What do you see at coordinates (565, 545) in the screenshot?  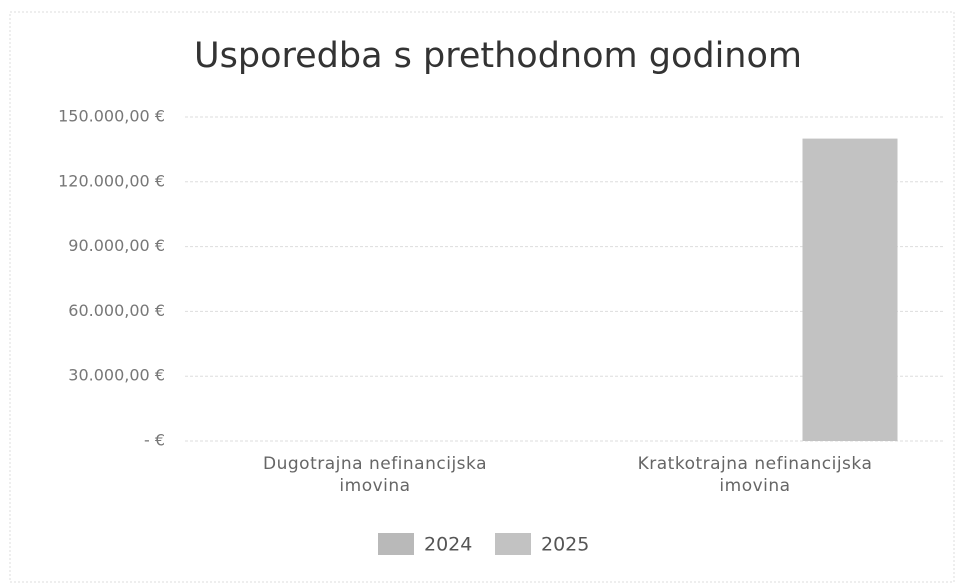 I see `legend-label: 2025` at bounding box center [565, 545].